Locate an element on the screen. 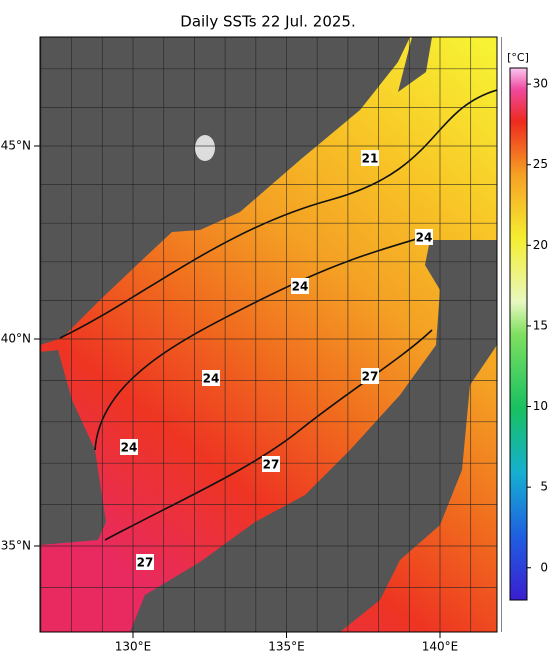 This screenshot has height=661, width=558. colorbar-label: 5 is located at coordinates (544, 487).